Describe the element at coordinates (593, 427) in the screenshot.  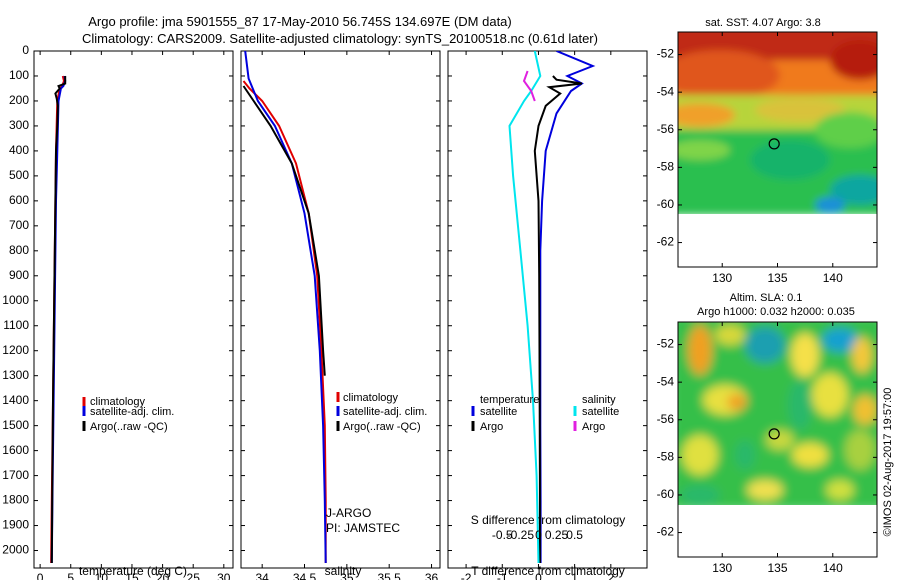
I see `legend-sal-argo-label: Argo` at that location.